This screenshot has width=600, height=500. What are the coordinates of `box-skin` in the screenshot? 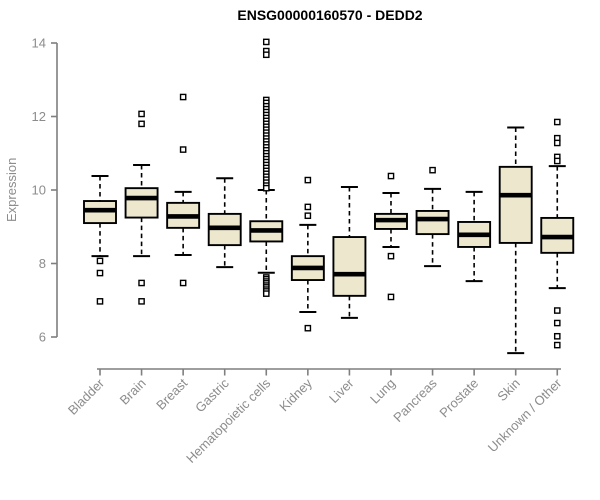 It's located at (515, 204).